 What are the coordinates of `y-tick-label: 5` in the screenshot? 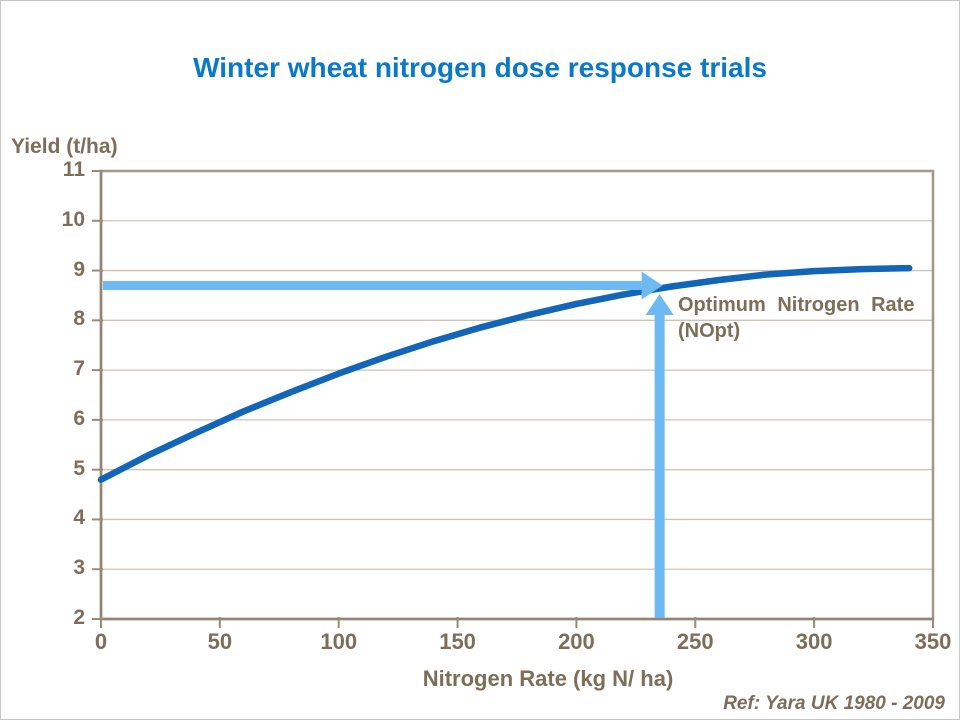 It's located at (79, 468).